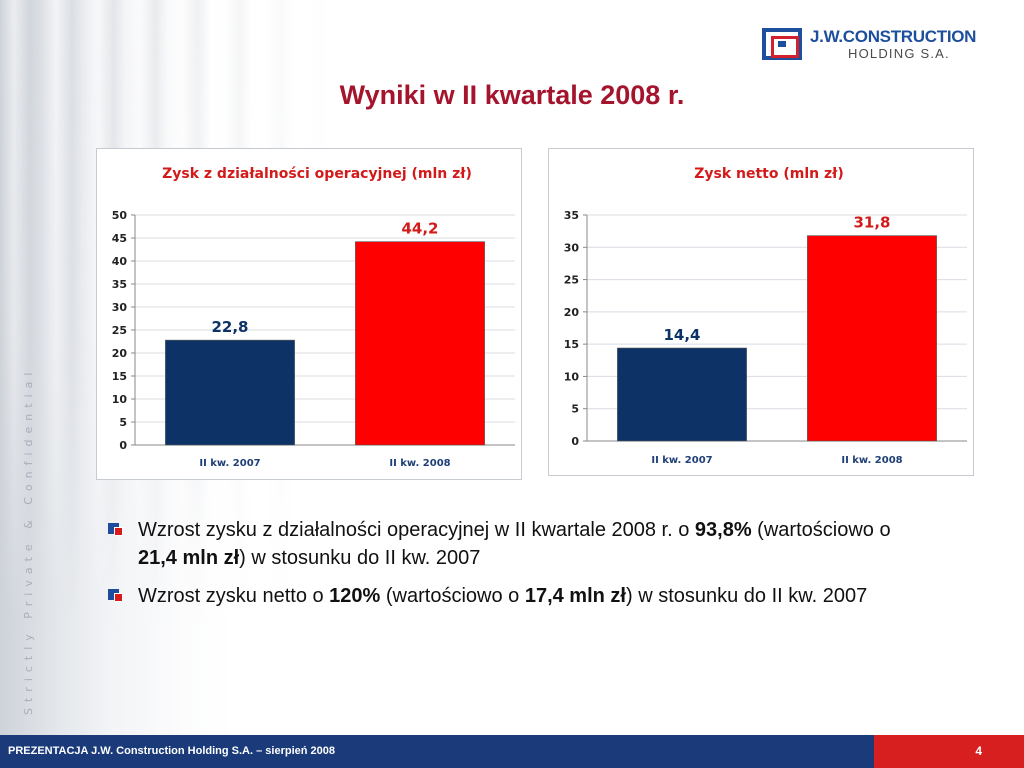 This screenshot has width=1024, height=768. Describe the element at coordinates (899, 53) in the screenshot. I see `logo-line2: HOLDING S.A.` at that location.